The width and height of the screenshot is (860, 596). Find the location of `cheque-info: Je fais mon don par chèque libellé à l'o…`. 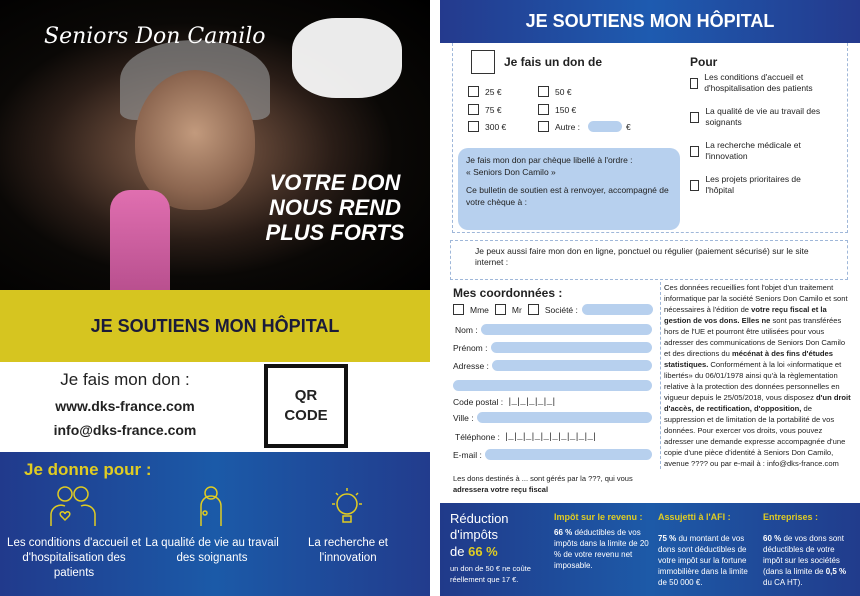

cheque-info: Je fais mon don par chèque libellé à l'o… is located at coordinates (569, 189).